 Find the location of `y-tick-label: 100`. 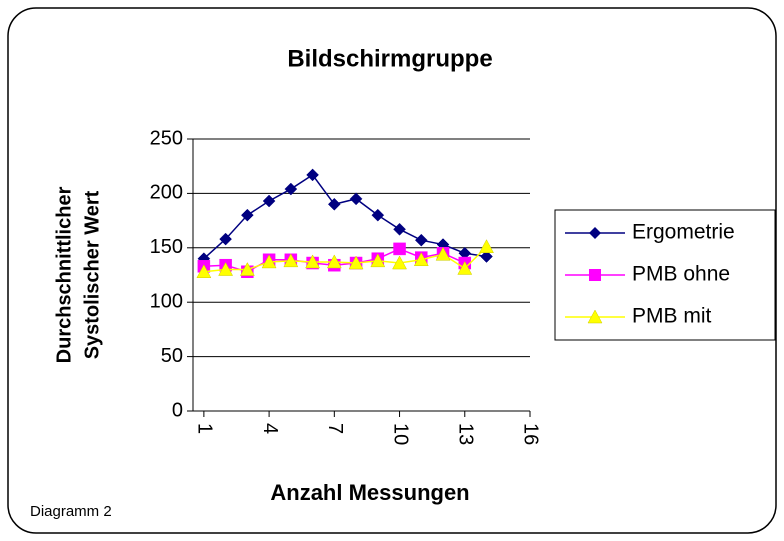

y-tick-label: 100 is located at coordinates (166, 301).